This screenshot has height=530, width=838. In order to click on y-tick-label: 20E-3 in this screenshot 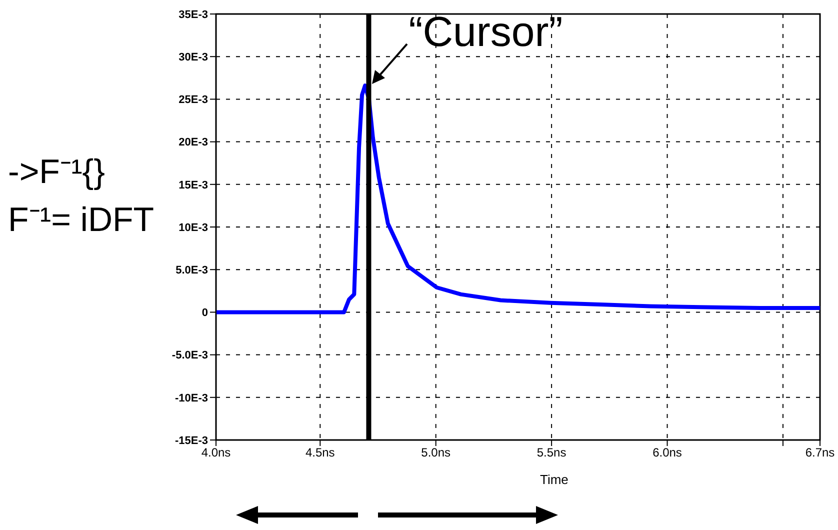, I will do `click(193, 142)`.